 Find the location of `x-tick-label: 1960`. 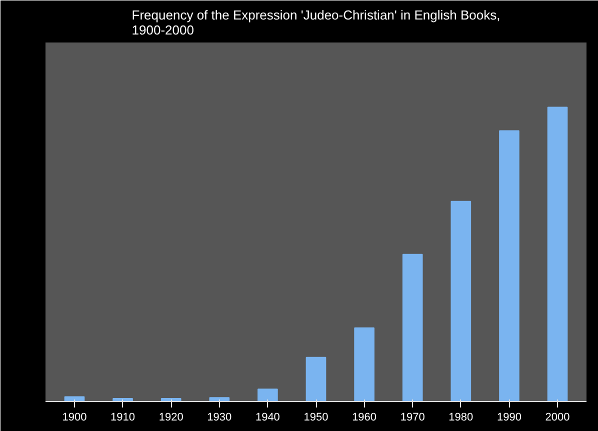

x-tick-label: 1960 is located at coordinates (364, 418).